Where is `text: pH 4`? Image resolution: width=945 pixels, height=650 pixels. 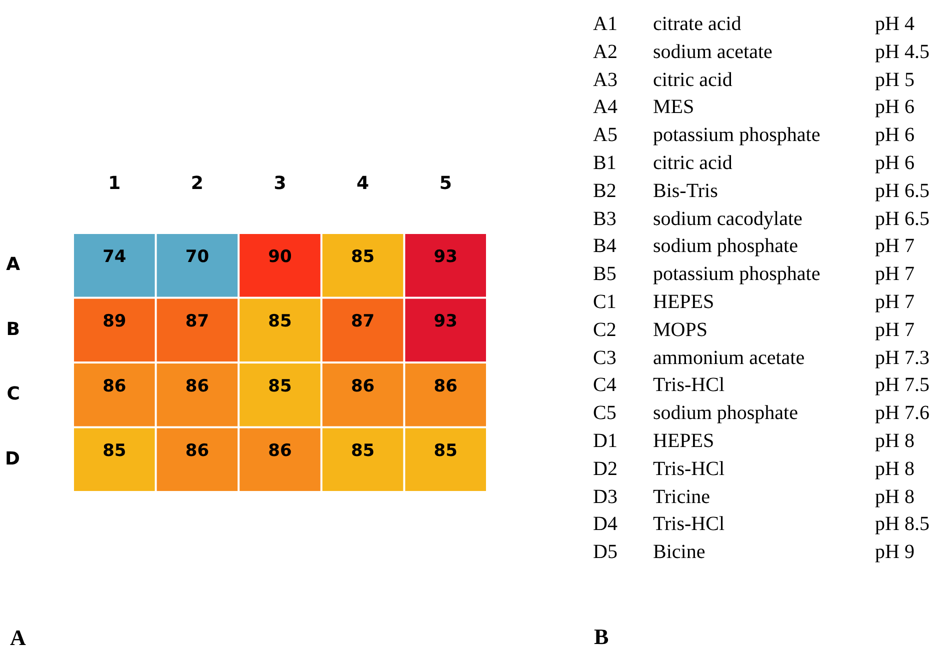 text: pH 4 is located at coordinates (894, 24).